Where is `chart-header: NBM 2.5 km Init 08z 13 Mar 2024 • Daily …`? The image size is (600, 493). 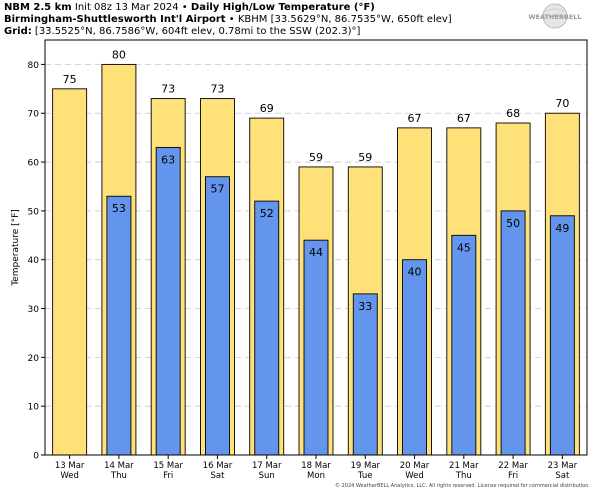 chart-header: NBM 2.5 km Init 08z 13 Mar 2024 • Daily … is located at coordinates (228, 20).